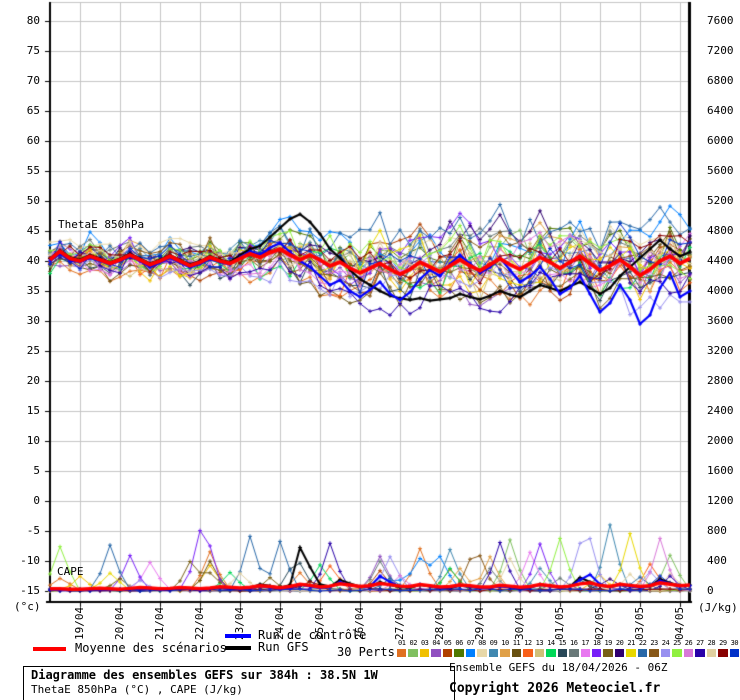  Describe the element at coordinates (720, 200) in the screenshot. I see `y-axis-right-tick-label: 5200` at that location.